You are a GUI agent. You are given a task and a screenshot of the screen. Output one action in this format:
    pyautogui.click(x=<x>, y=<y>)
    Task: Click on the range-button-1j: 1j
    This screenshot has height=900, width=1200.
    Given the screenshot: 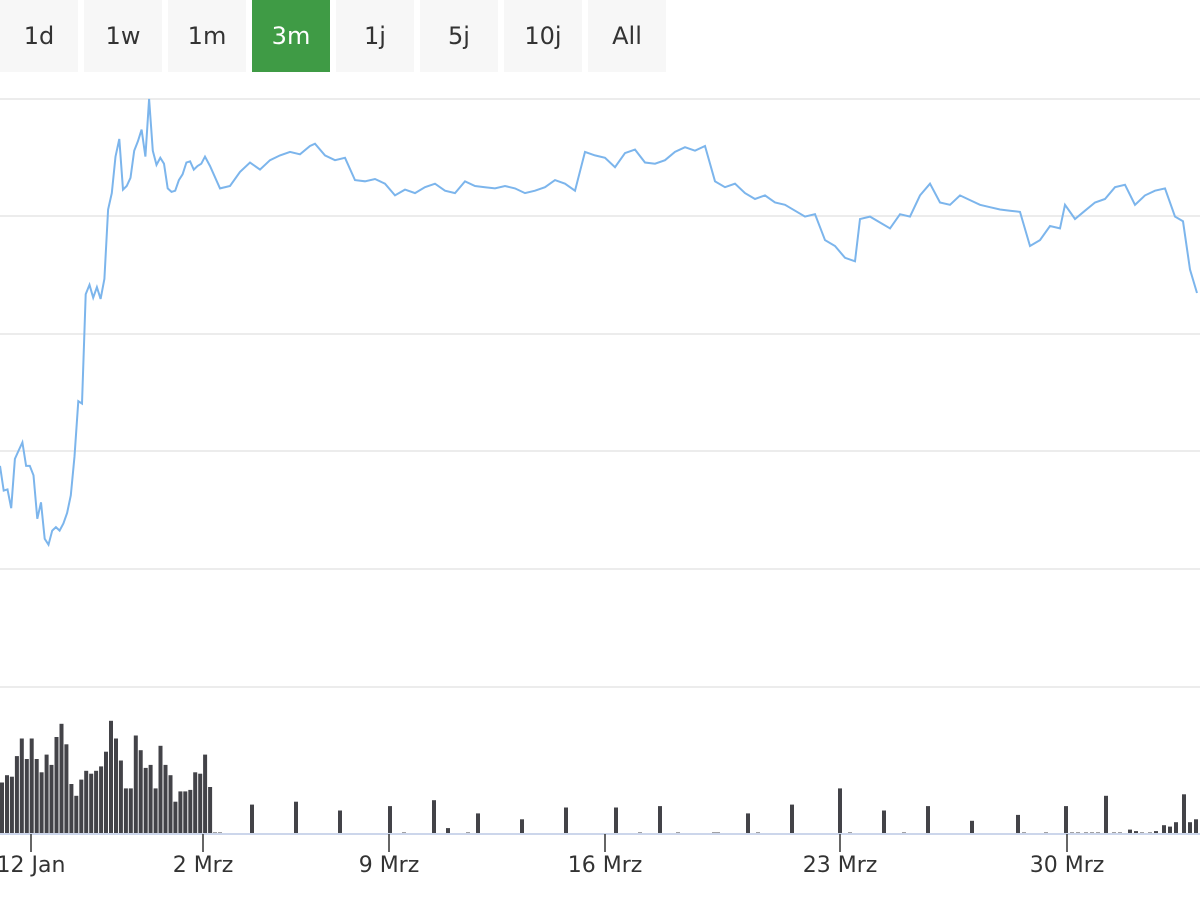 What is the action you would take?
    pyautogui.click(x=375, y=36)
    